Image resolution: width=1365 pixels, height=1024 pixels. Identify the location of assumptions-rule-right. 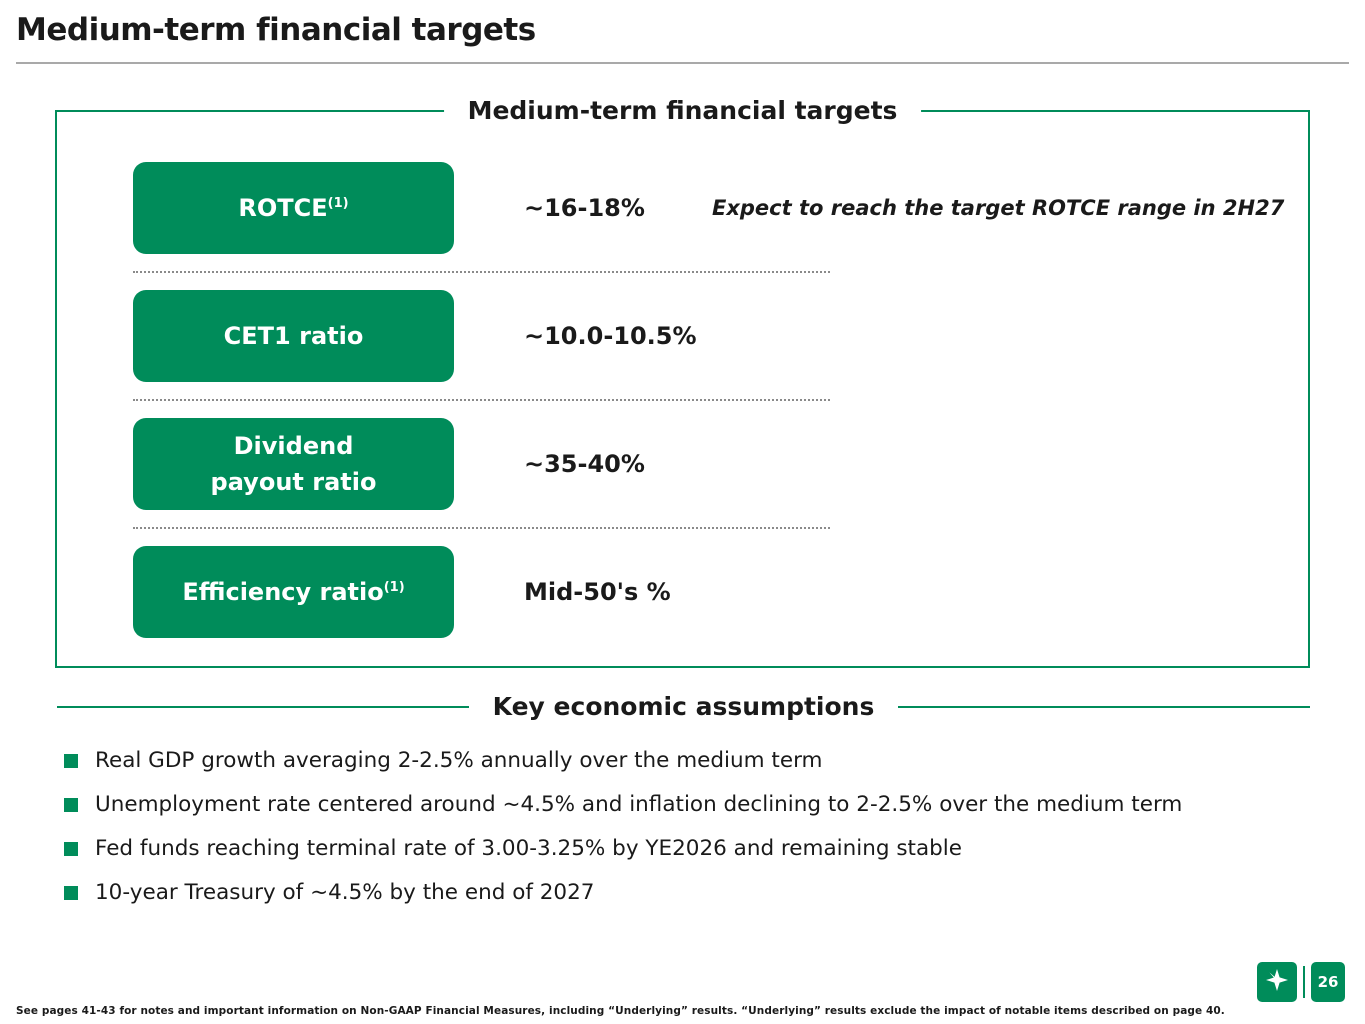
(1104, 706).